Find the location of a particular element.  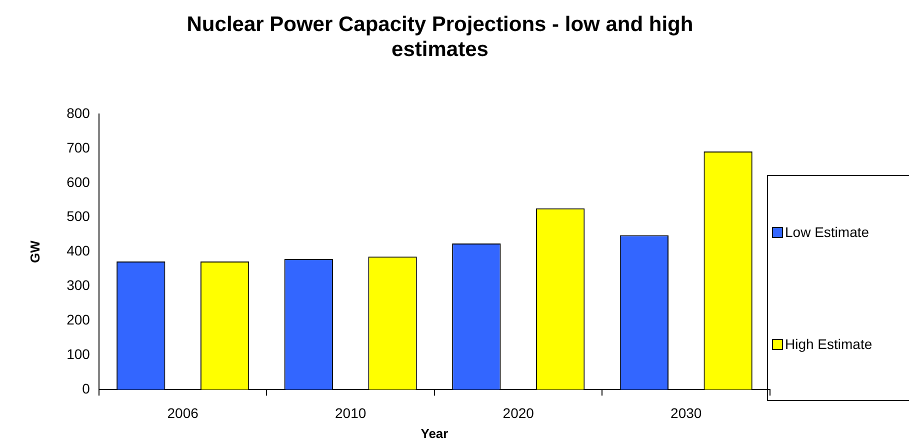

y-tick-label: 0 is located at coordinates (86, 388).